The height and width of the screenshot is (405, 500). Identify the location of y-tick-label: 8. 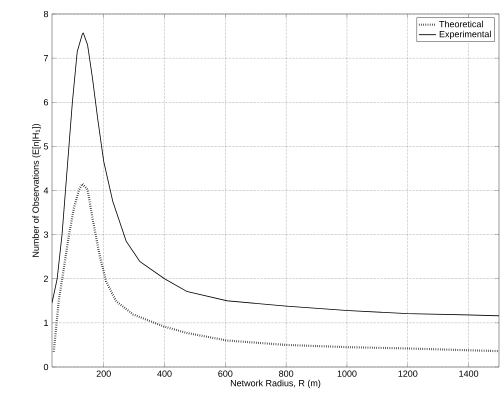
(46, 14).